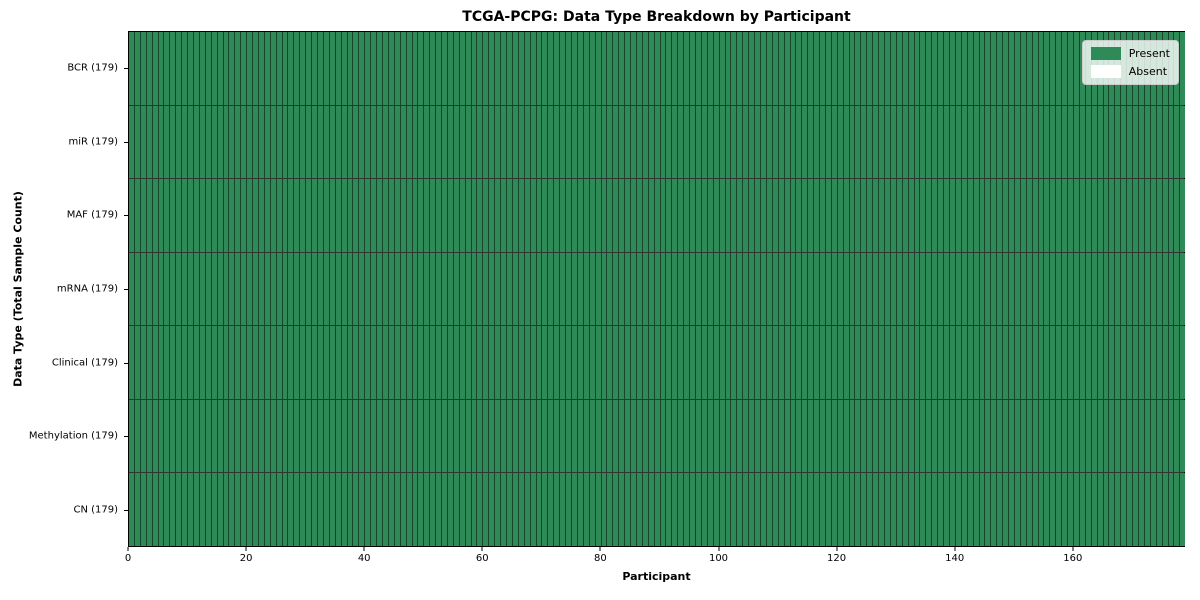  Describe the element at coordinates (657, 142) in the screenshot. I see `heatmap-row` at that location.